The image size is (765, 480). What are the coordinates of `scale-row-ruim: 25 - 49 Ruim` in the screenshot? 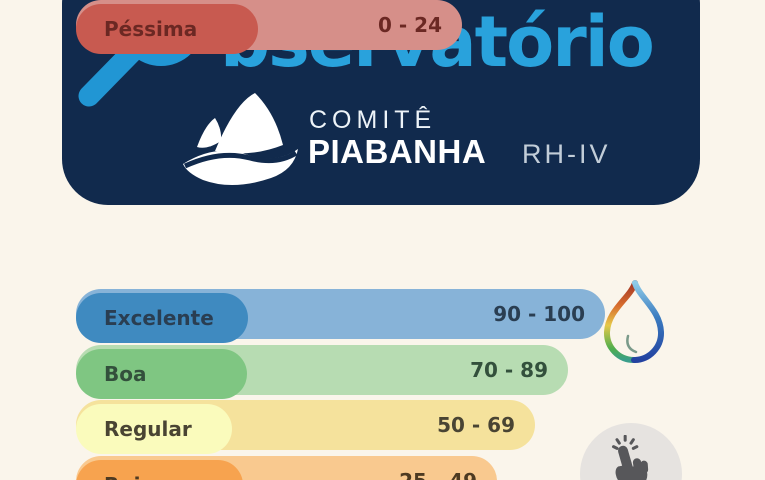 It's located at (401, 468).